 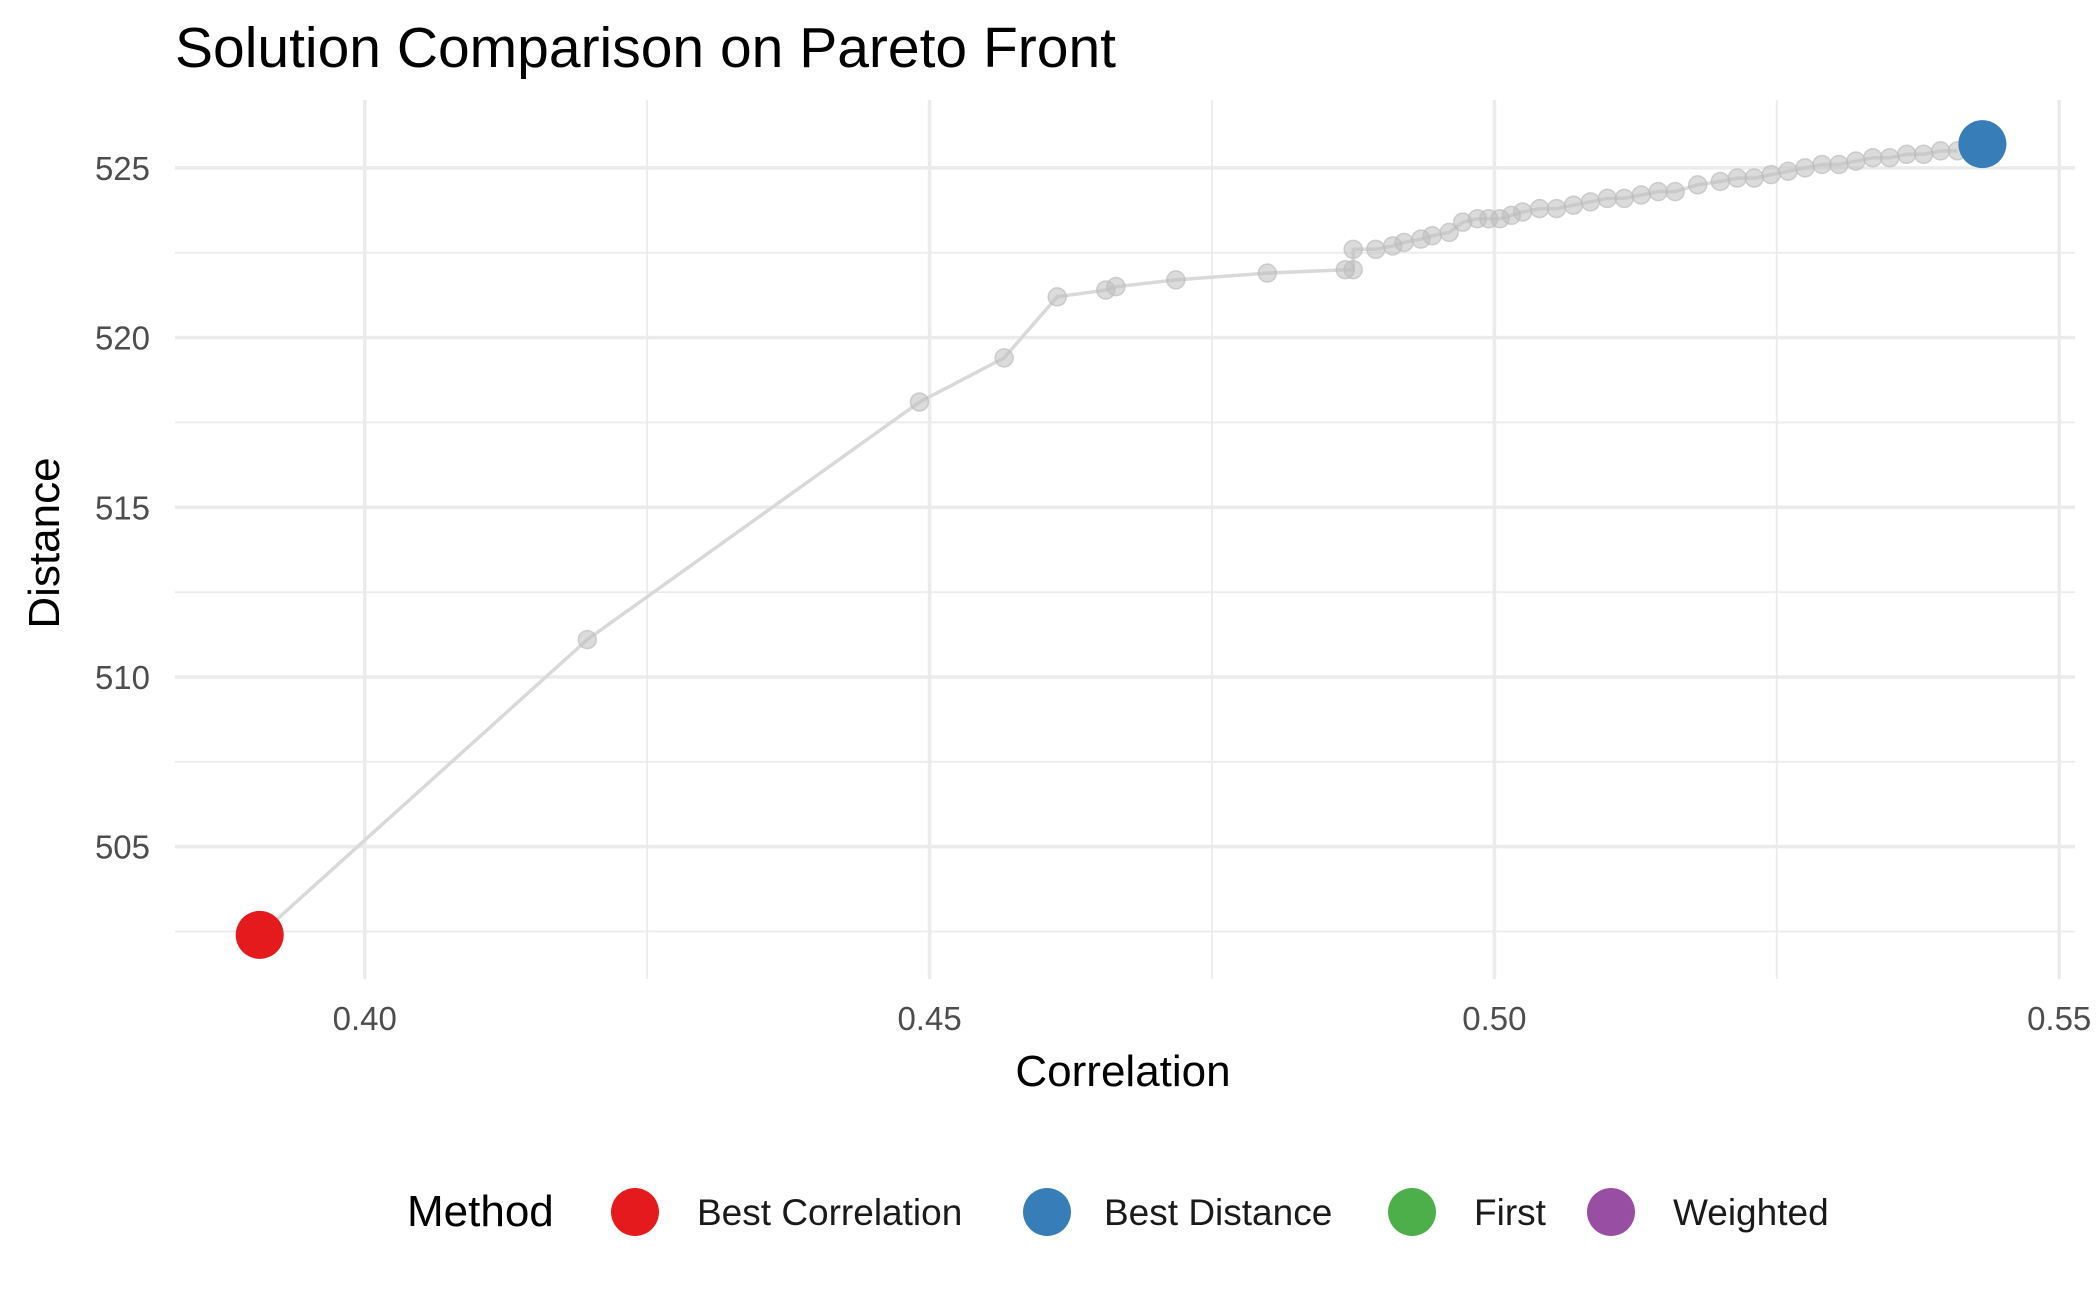 What do you see at coordinates (480, 1211) in the screenshot?
I see `legend-title: Method` at bounding box center [480, 1211].